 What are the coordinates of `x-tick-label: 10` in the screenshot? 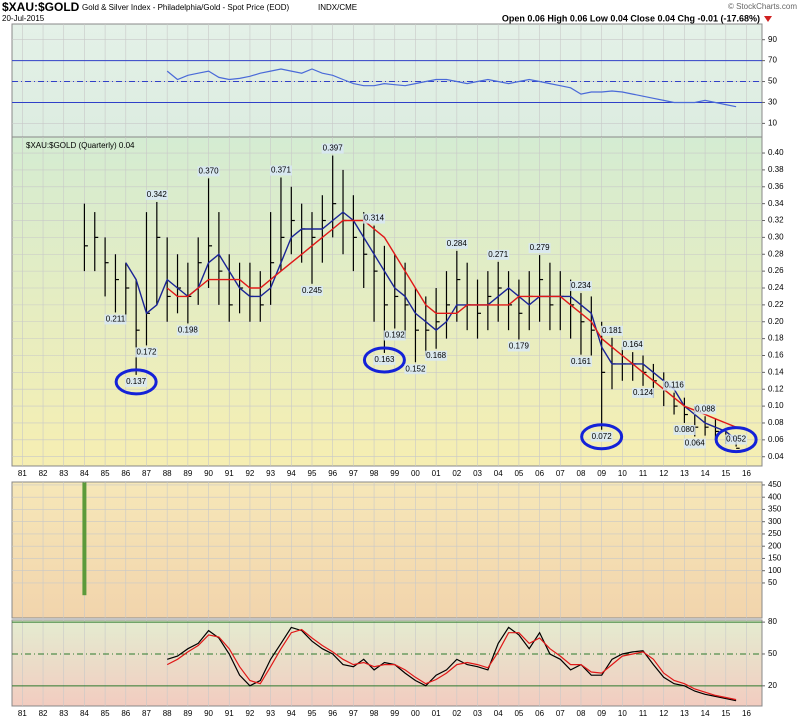 It's located at (622, 473).